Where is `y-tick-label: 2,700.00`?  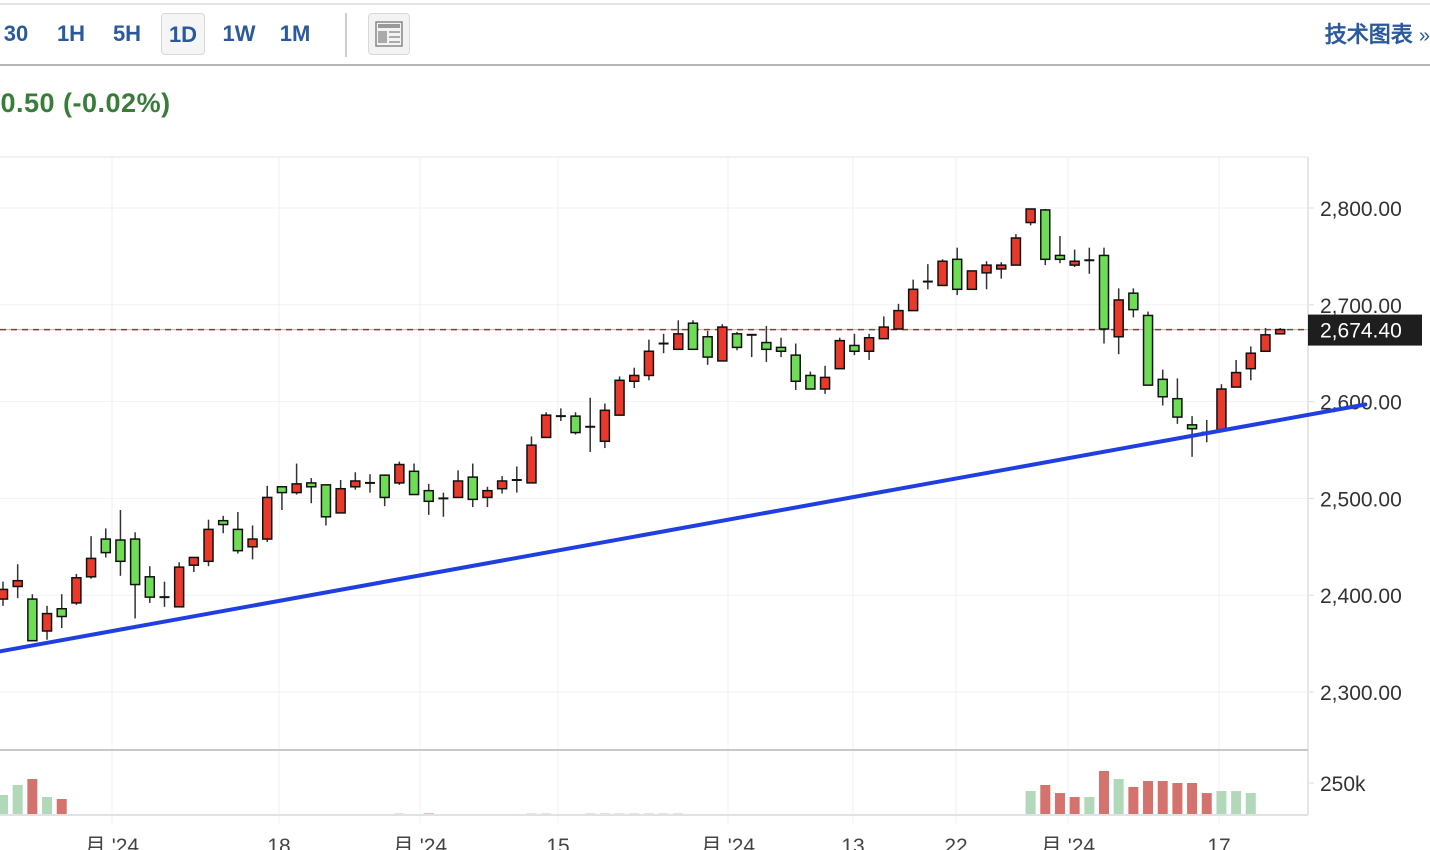 y-tick-label: 2,700.00 is located at coordinates (1361, 306).